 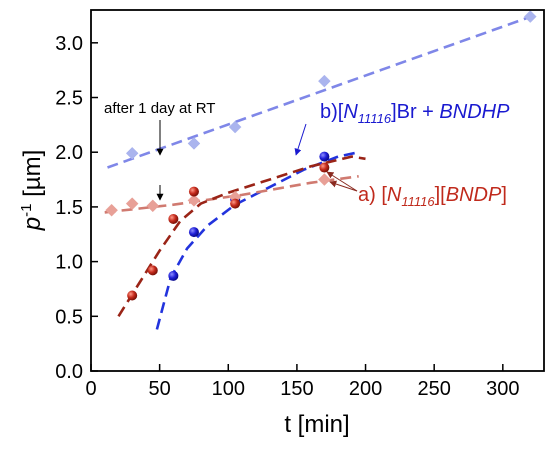 I want to click on series-label-b: b)[N11116]Br + BNDHP, so click(x=415, y=113).